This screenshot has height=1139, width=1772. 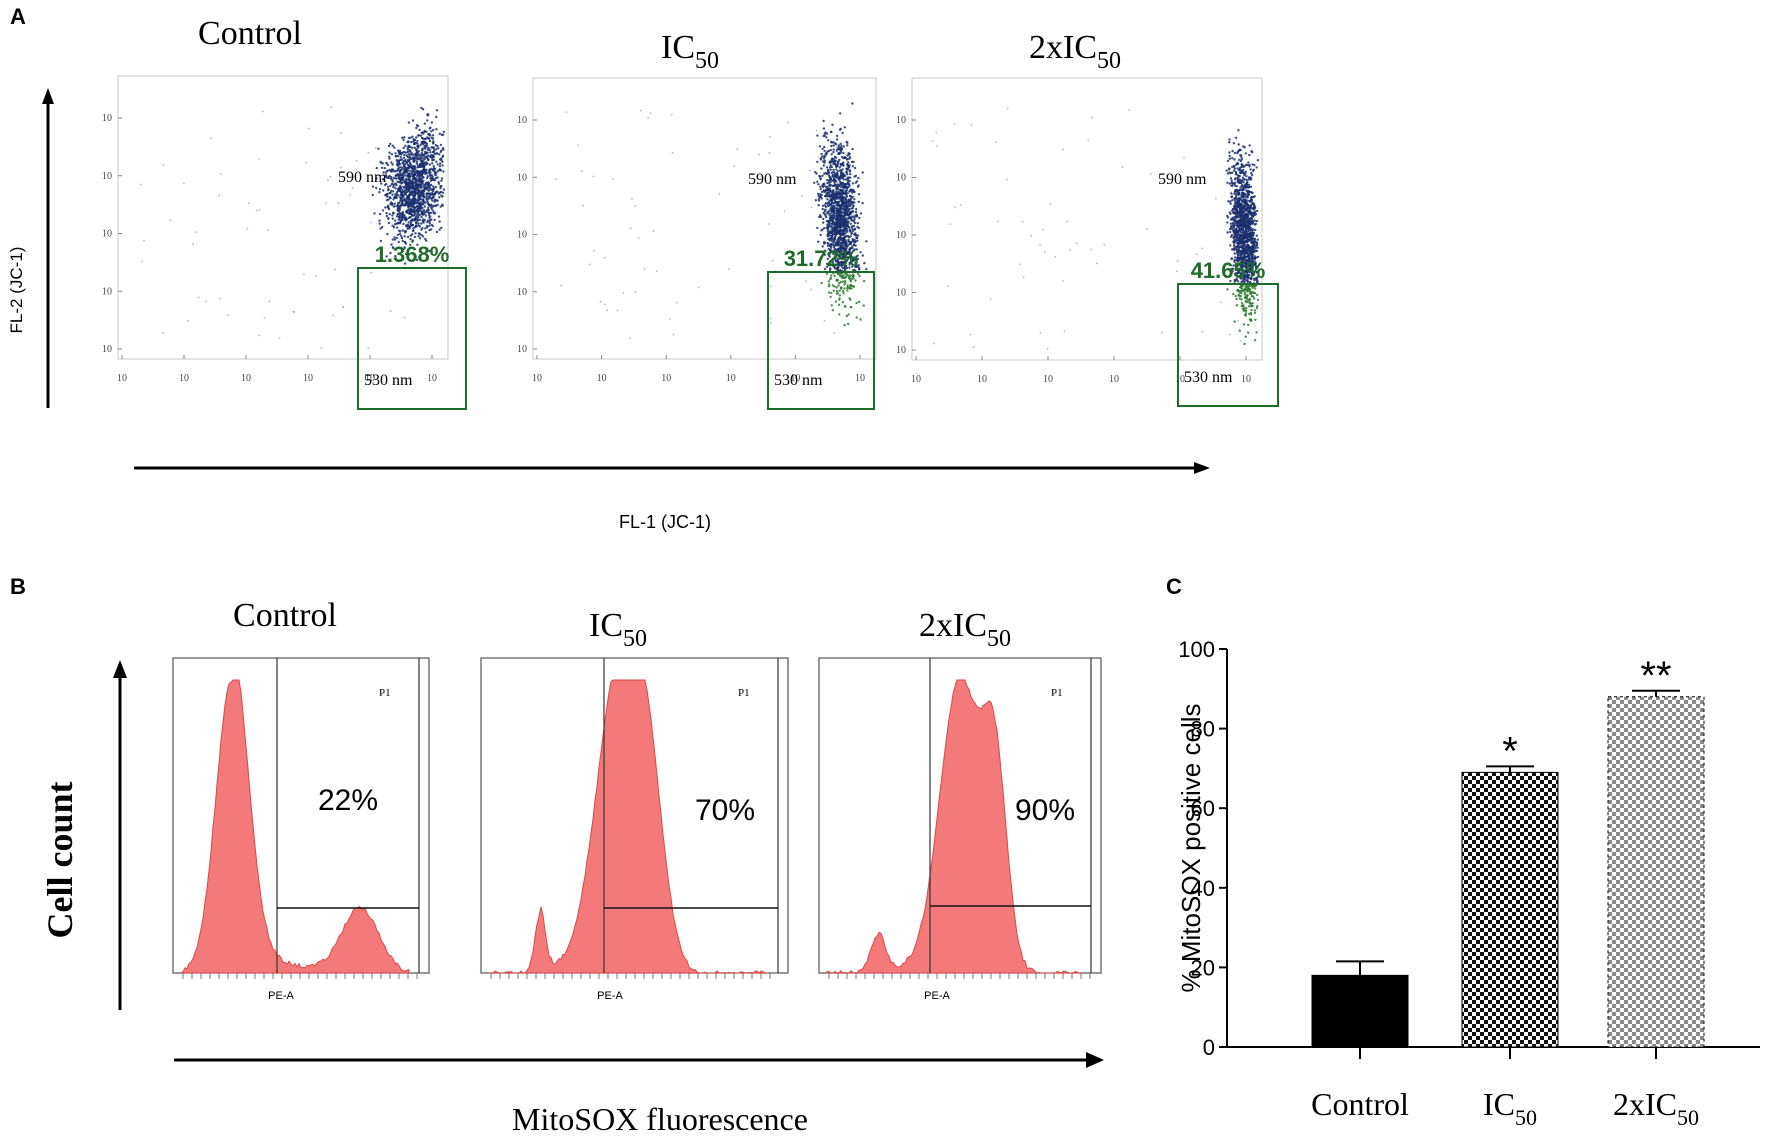 What do you see at coordinates (18, 16) in the screenshot?
I see `panel-label-a: A` at bounding box center [18, 16].